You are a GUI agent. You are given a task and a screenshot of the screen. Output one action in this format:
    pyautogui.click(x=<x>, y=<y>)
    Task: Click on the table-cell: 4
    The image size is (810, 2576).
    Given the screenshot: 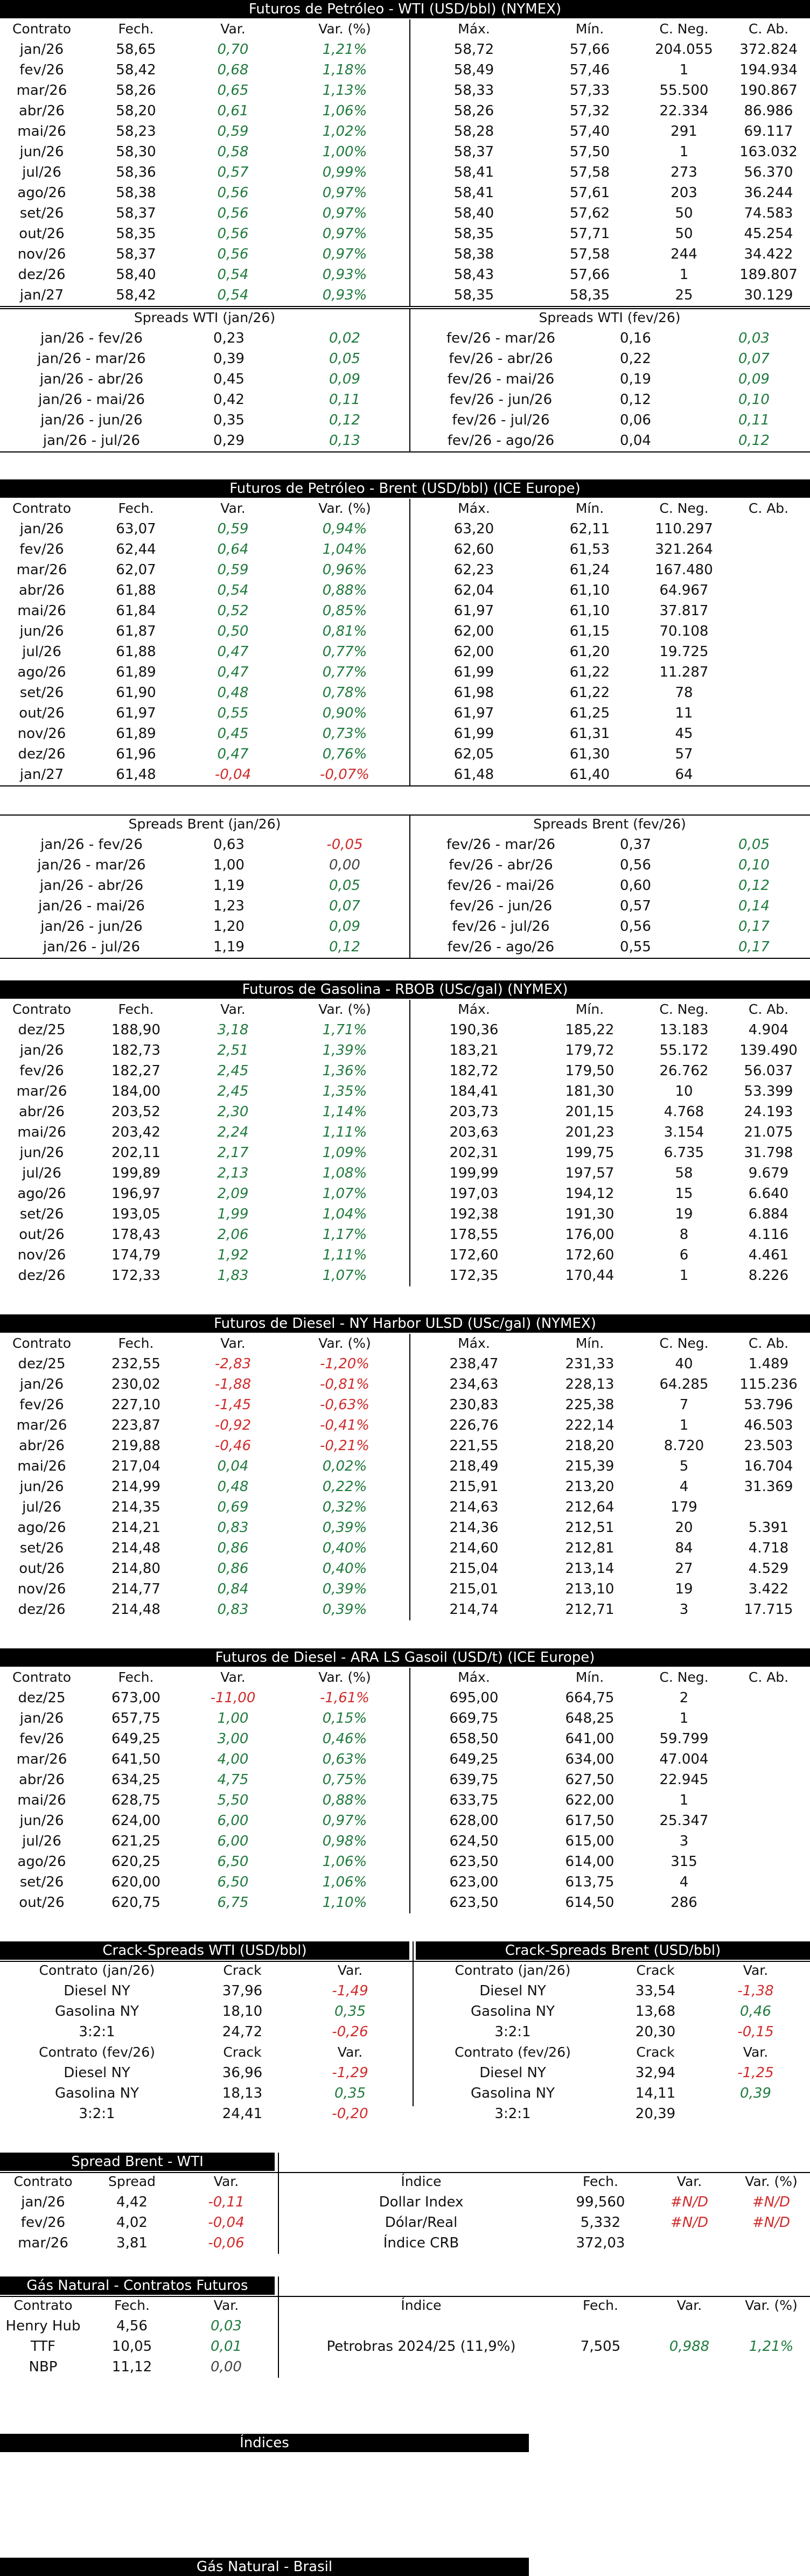 What is the action you would take?
    pyautogui.click(x=684, y=1487)
    